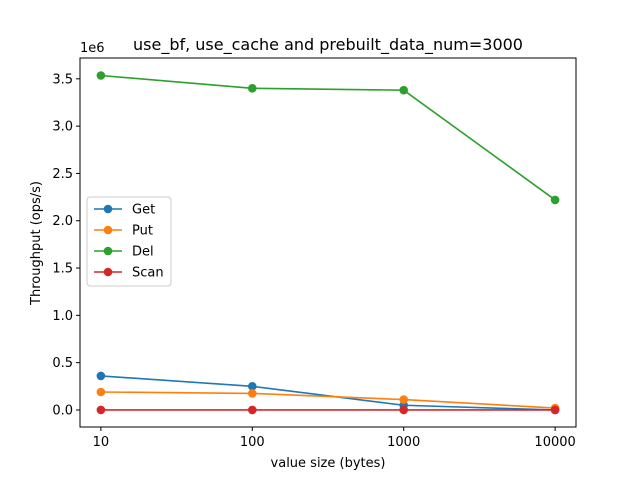 This screenshot has height=480, width=640. What do you see at coordinates (124, 252) in the screenshot?
I see `legend-item-del: Del` at bounding box center [124, 252].